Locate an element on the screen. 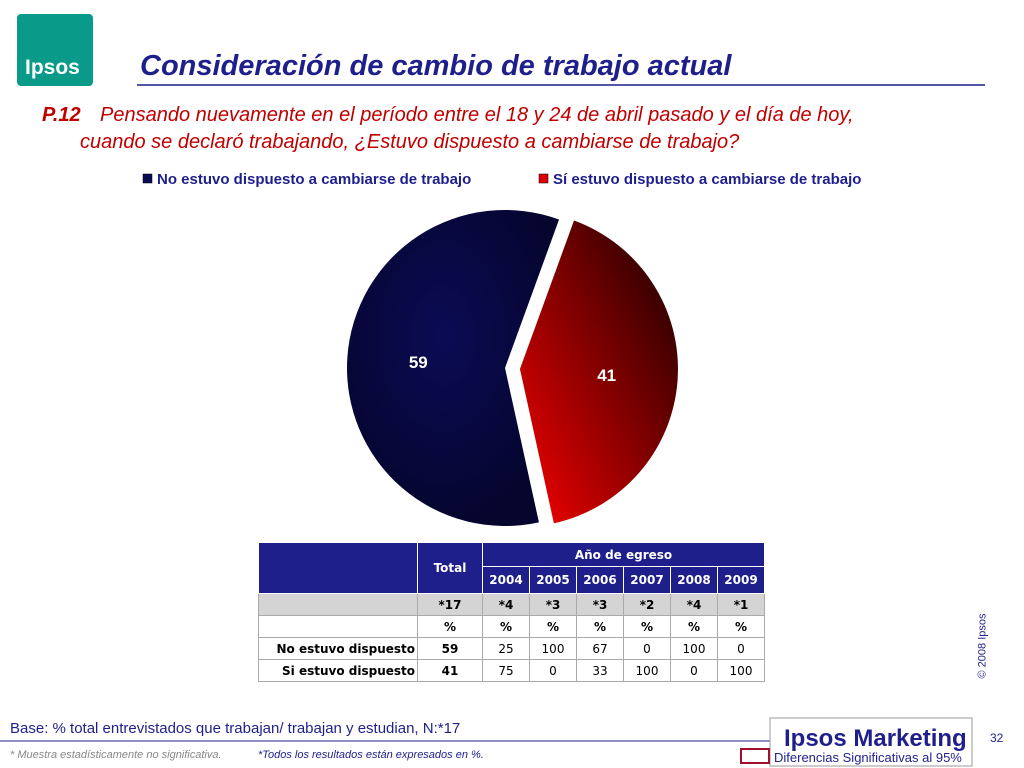 This screenshot has height=768, width=1024. page-number: 32 is located at coordinates (997, 738).